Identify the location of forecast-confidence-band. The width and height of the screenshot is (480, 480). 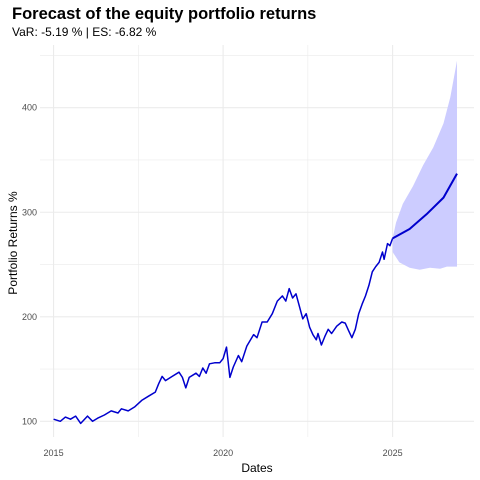
(424, 165).